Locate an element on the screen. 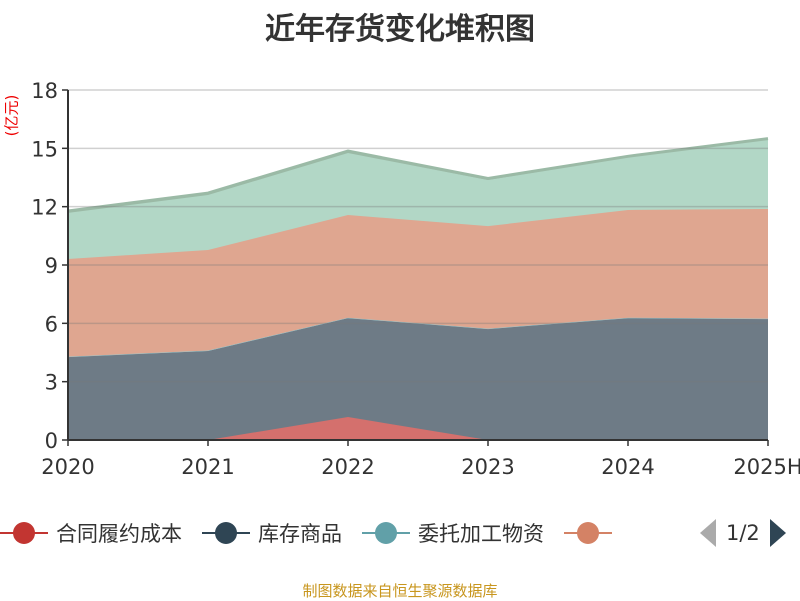 The image size is (800, 601). y-tick-label: 12 is located at coordinates (44, 208).